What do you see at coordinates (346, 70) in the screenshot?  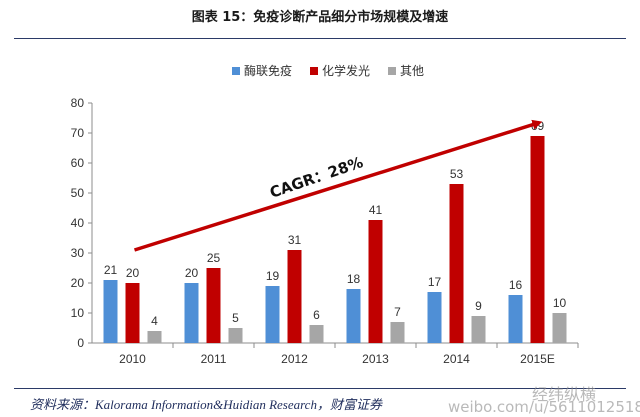 I see `legend-label-2: 化学发光` at bounding box center [346, 70].